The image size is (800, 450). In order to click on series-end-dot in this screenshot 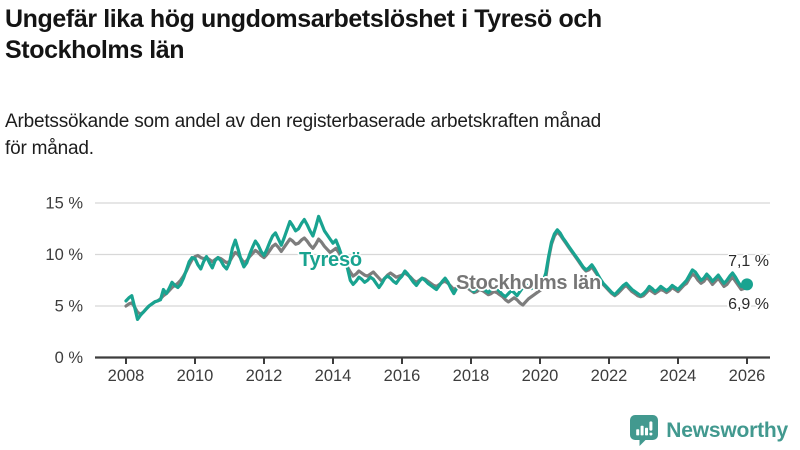, I will do `click(747, 284)`.